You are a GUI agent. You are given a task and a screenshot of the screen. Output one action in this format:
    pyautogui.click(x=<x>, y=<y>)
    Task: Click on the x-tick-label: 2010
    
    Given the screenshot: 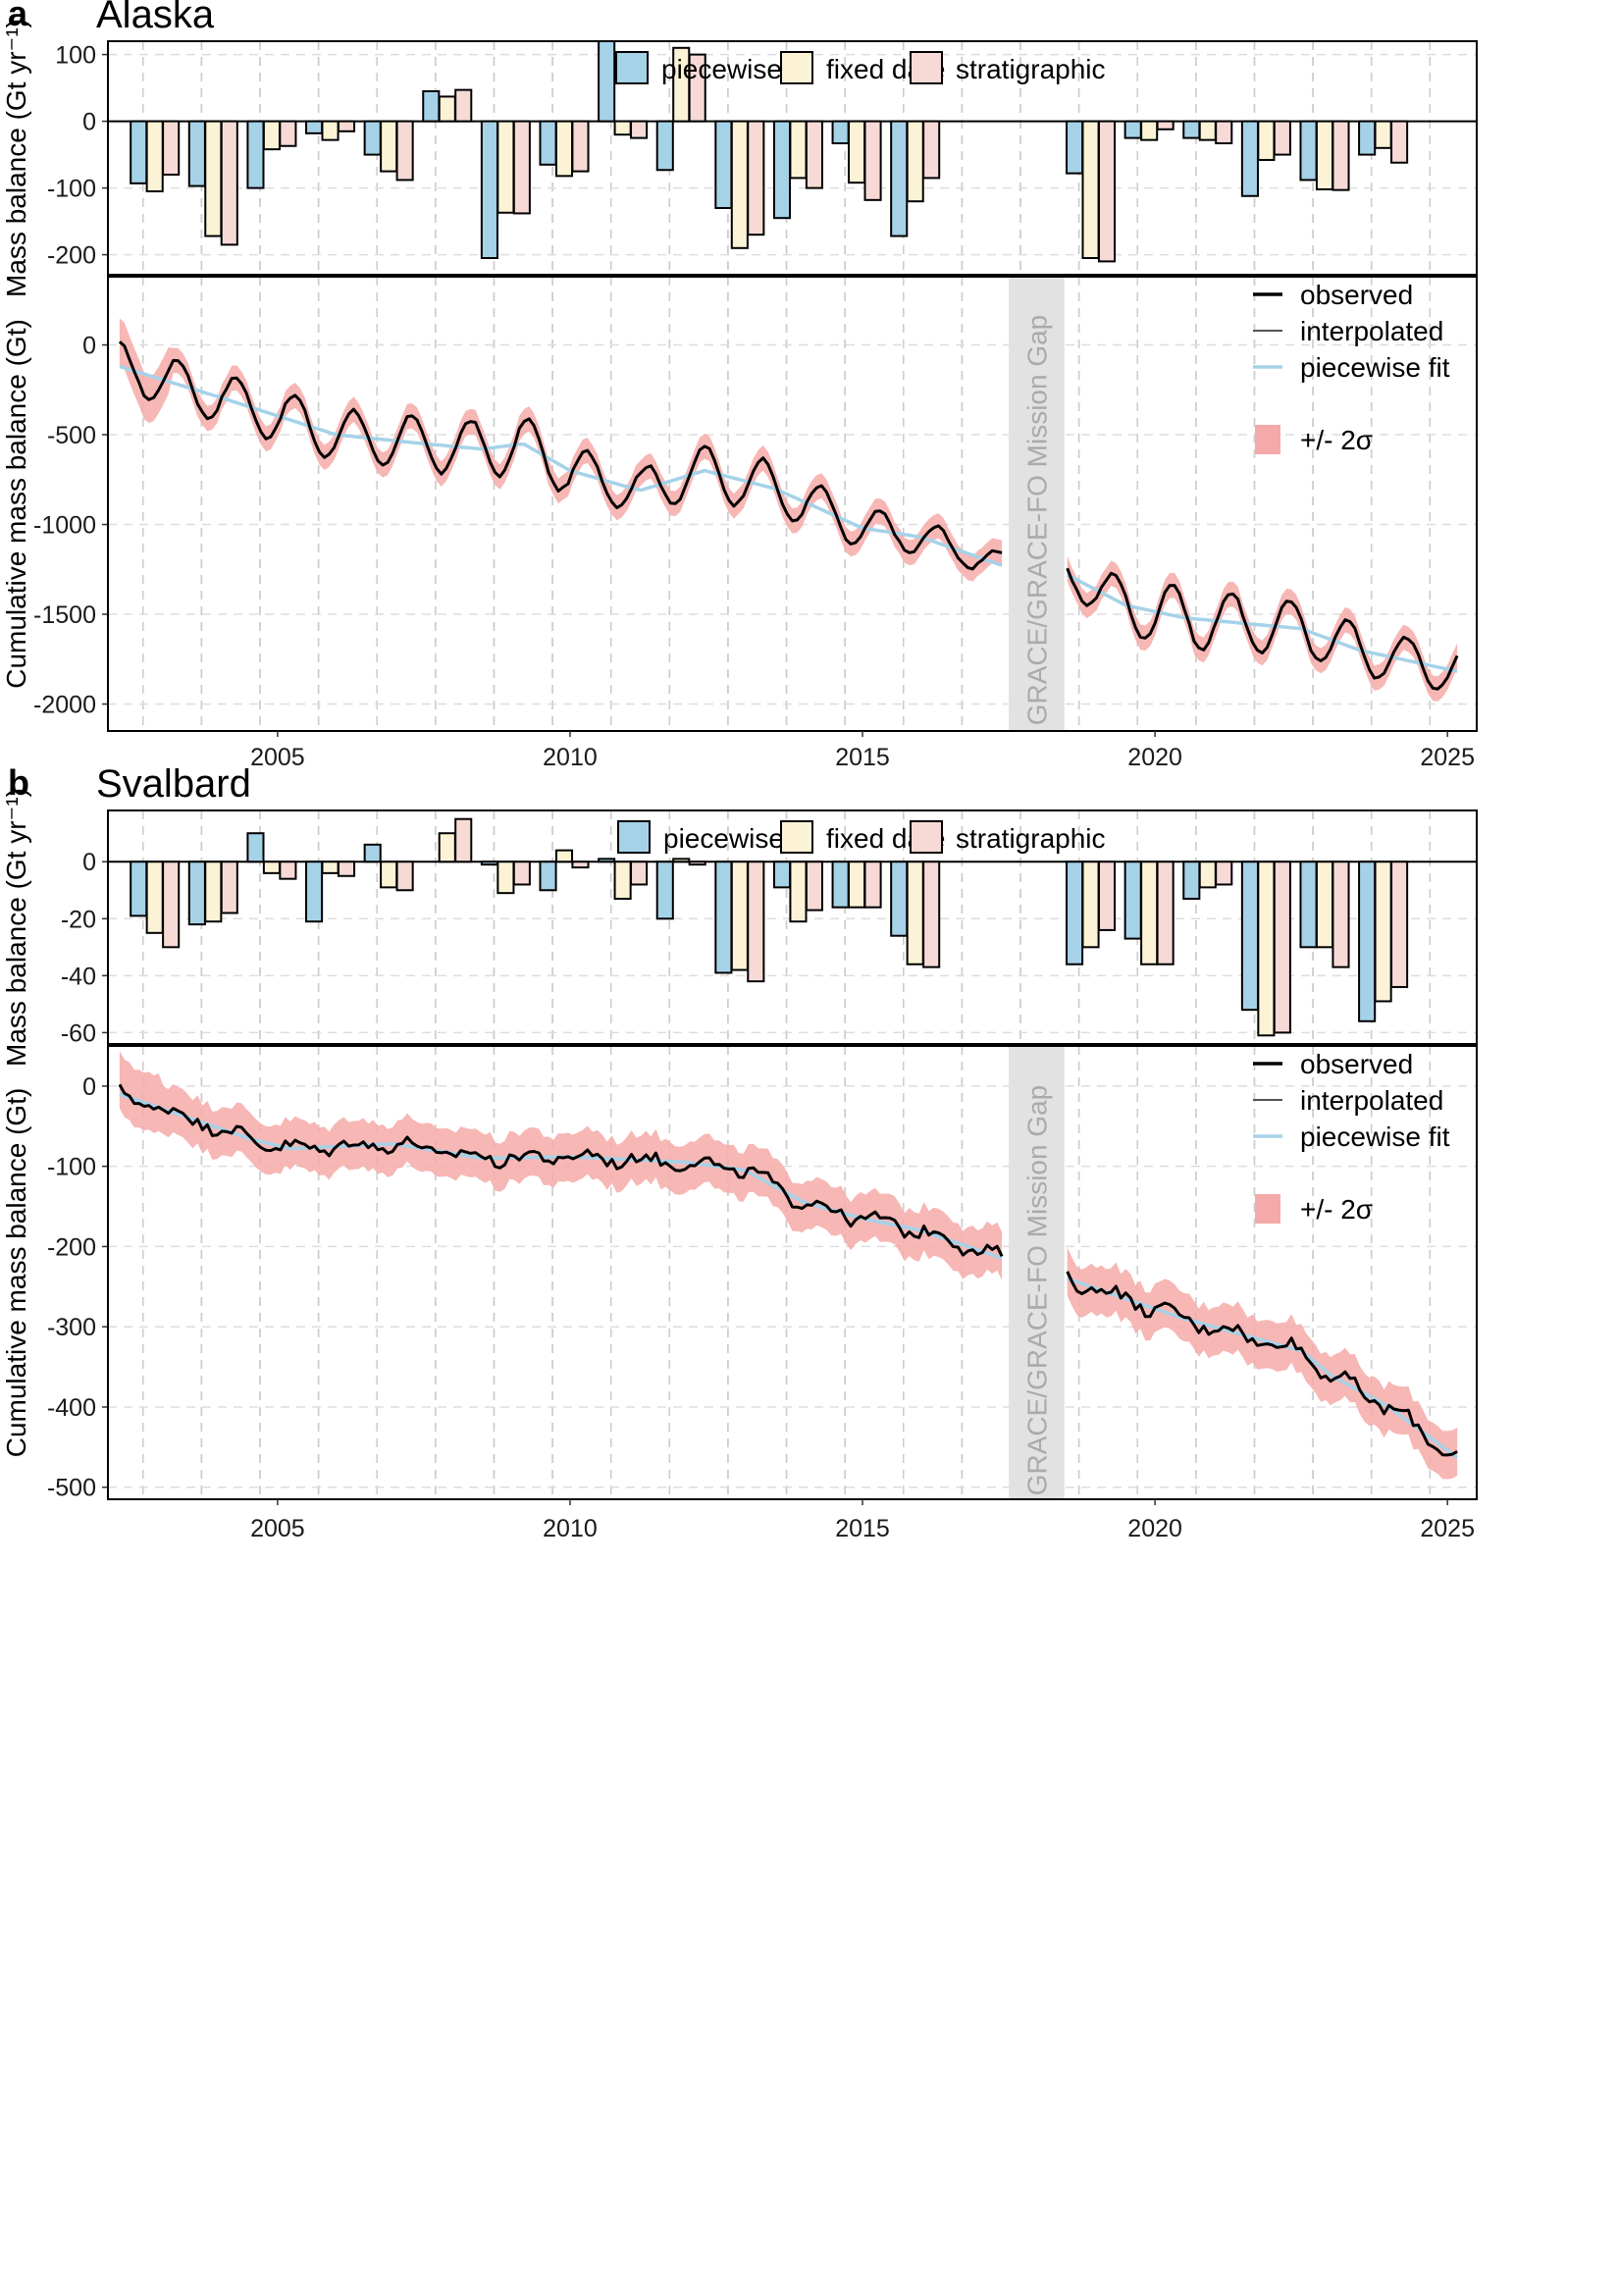 What is the action you would take?
    pyautogui.click(x=570, y=1528)
    